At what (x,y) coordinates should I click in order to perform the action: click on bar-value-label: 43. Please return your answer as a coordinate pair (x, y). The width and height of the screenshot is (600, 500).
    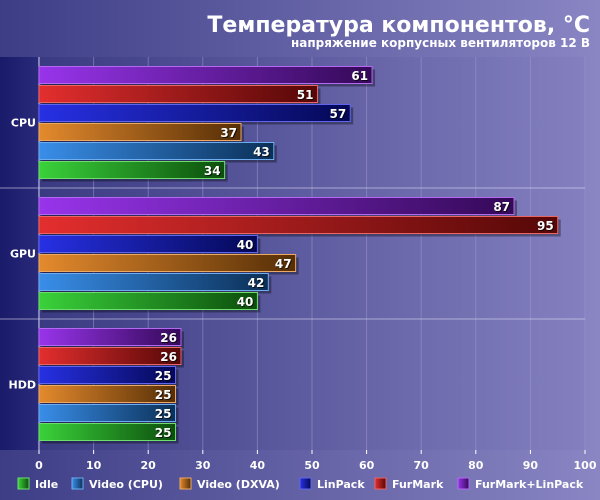
    Looking at the image, I should click on (261, 152).